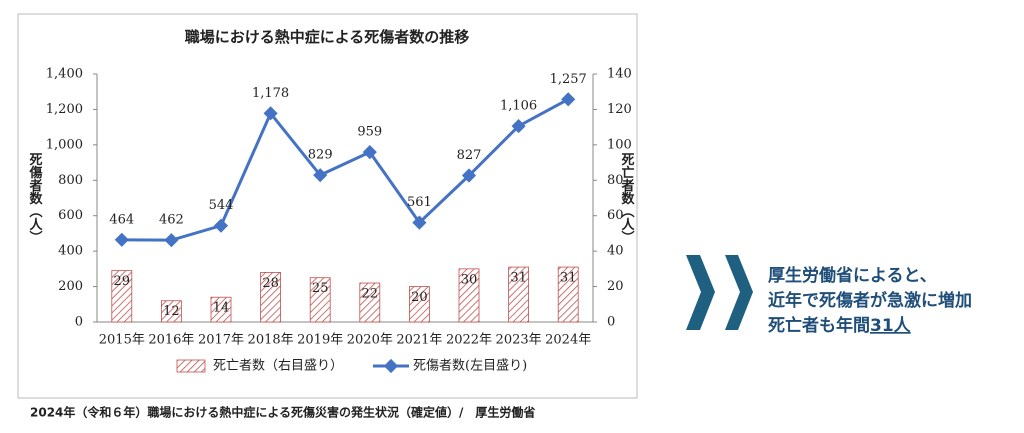 The height and width of the screenshot is (433, 1024). Describe the element at coordinates (419, 340) in the screenshot. I see `x-tick-label: 2021年` at that location.